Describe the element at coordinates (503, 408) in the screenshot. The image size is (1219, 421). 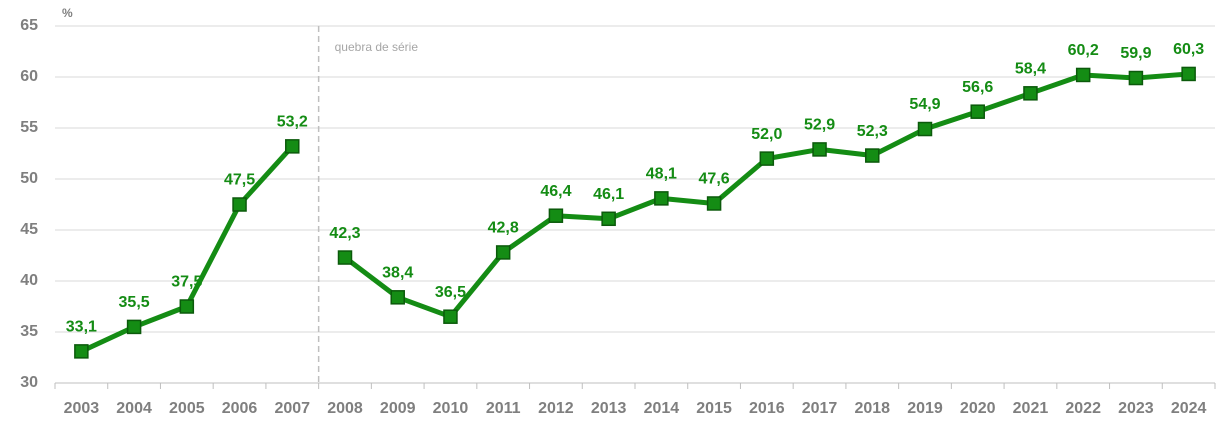
I see `x-tick-label: 2011` at that location.